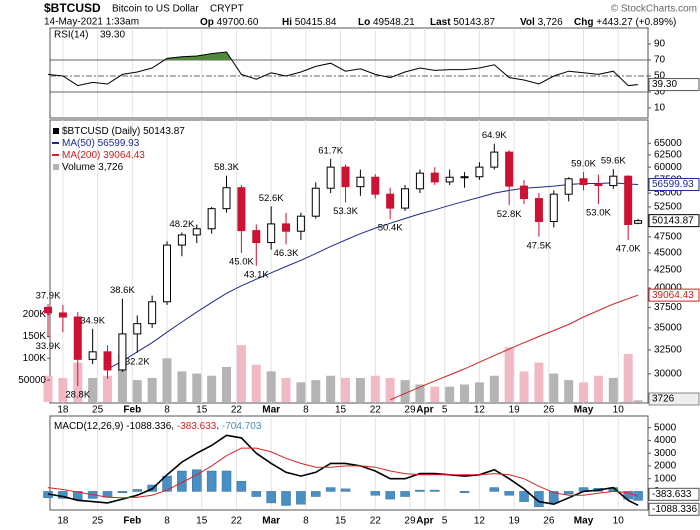 This screenshot has width=700, height=530. What do you see at coordinates (316, 22) in the screenshot?
I see `stat-part: 50415.84` at bounding box center [316, 22].